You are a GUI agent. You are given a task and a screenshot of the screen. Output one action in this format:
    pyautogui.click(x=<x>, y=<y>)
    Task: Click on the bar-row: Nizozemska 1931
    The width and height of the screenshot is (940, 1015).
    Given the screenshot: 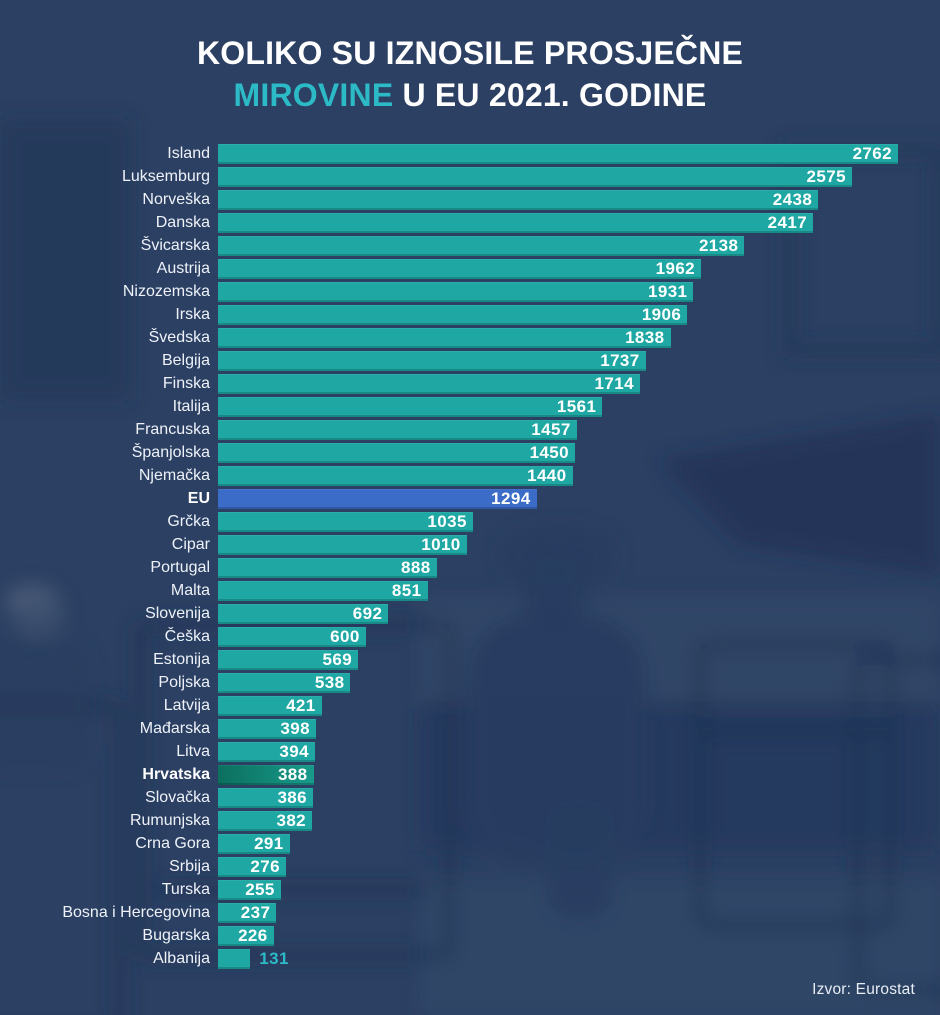 What is the action you would take?
    pyautogui.click(x=470, y=291)
    